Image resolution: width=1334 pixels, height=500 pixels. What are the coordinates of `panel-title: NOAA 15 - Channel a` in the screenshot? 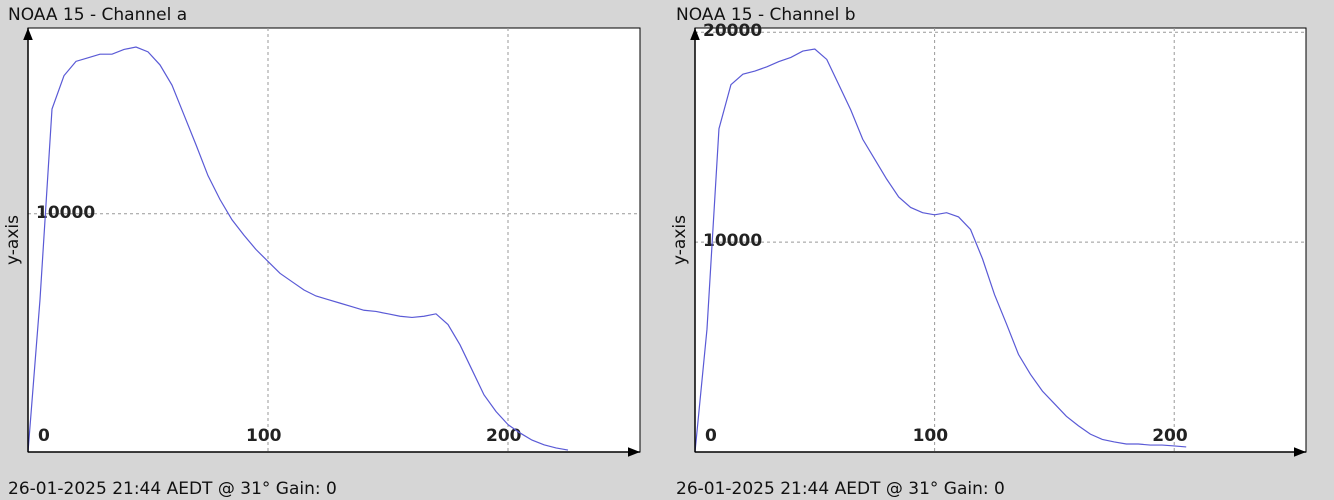 It's located at (97, 15).